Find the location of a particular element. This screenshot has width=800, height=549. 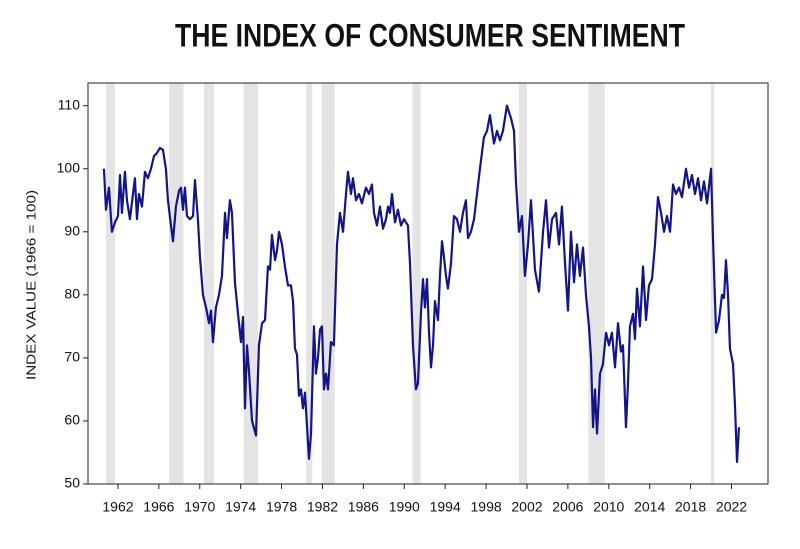

x-tick-label: 1994 is located at coordinates (445, 507).